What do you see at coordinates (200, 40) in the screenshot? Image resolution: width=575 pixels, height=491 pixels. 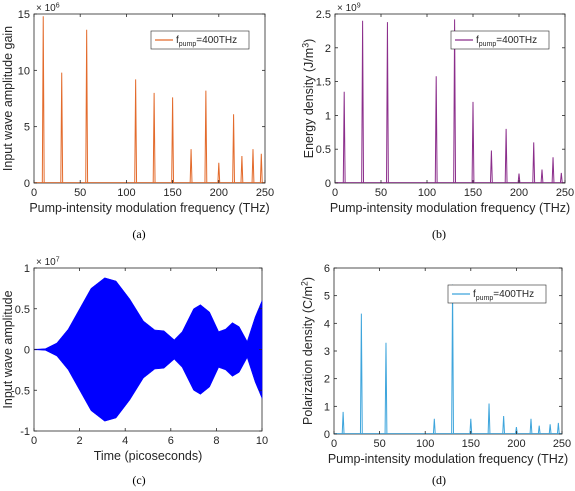 I see `panel-a-legend-box` at bounding box center [200, 40].